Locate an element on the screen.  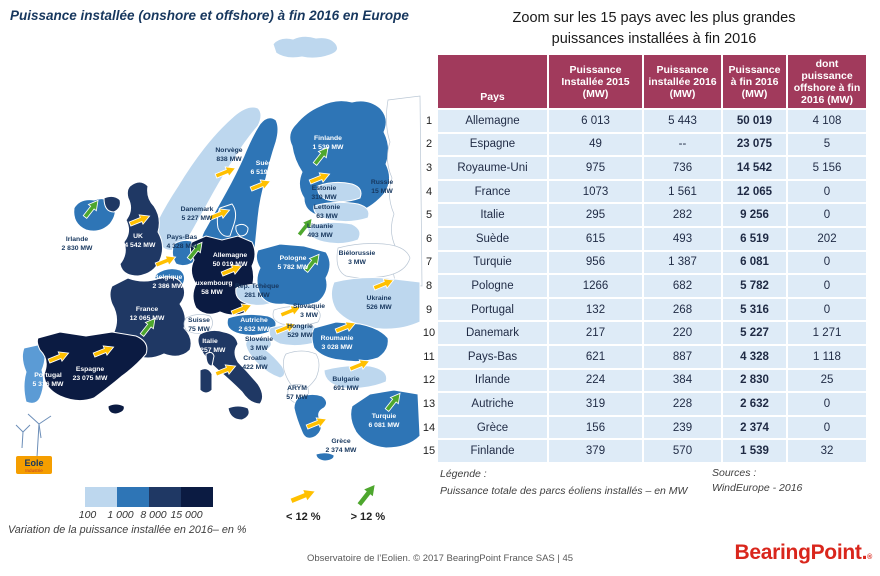
arrow-legend-yellow: < 12 % is located at coordinates (303, 503).